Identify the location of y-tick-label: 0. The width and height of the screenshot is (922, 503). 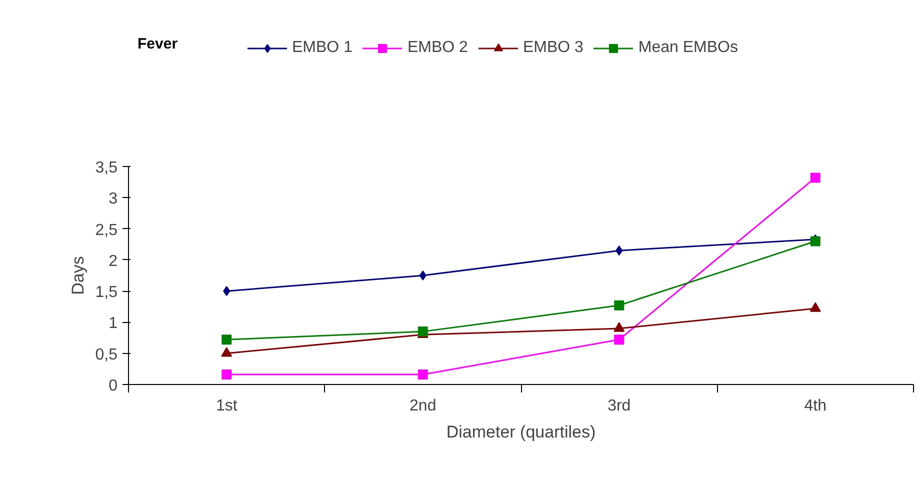
(113, 386).